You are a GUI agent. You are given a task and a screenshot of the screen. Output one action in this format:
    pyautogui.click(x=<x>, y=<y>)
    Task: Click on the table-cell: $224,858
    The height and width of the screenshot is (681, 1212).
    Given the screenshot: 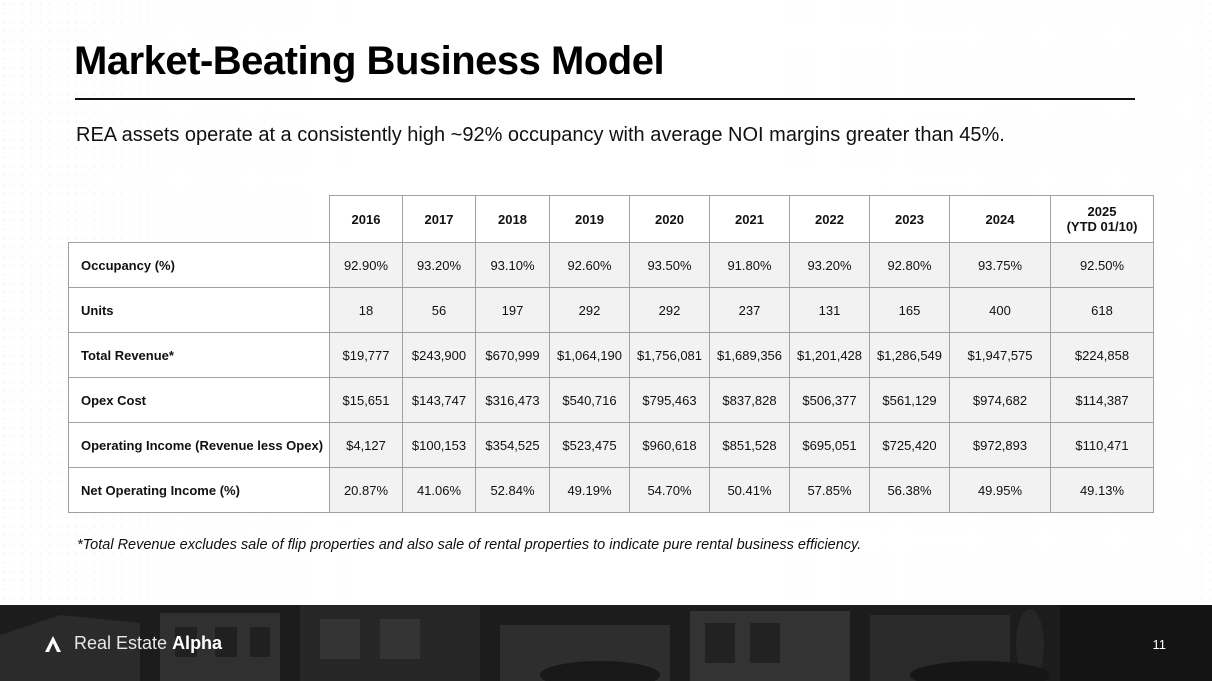 What is the action you would take?
    pyautogui.click(x=1102, y=355)
    